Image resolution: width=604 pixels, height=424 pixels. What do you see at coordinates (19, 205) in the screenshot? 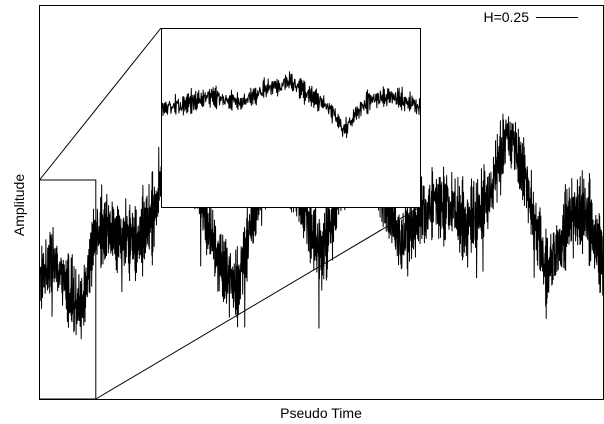
I see `y-axis-label: Amplitude` at bounding box center [19, 205].